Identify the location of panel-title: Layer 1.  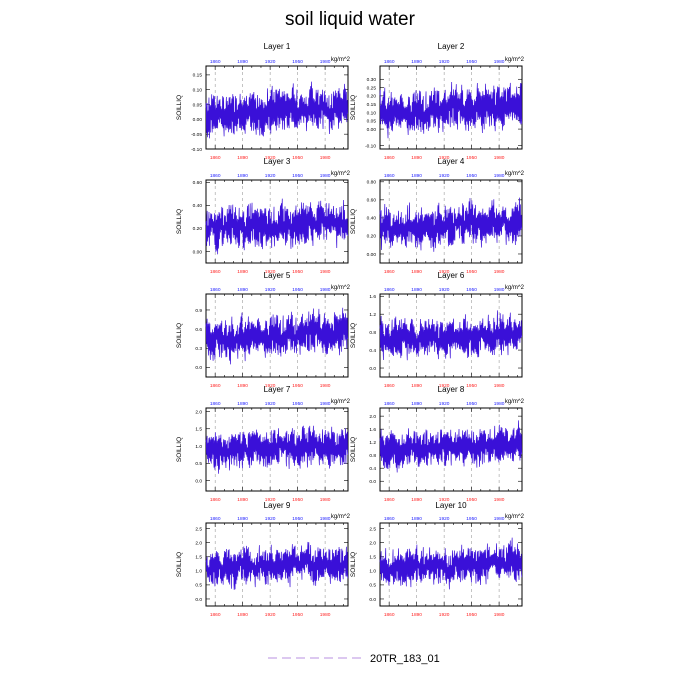
(277, 46).